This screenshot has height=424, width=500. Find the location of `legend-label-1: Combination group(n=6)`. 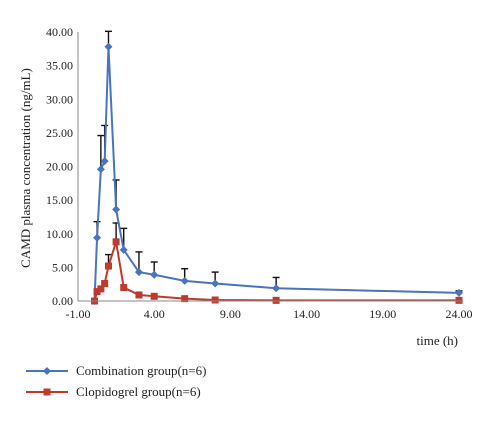

legend-label-1: Combination group(n=6) is located at coordinates (141, 370).